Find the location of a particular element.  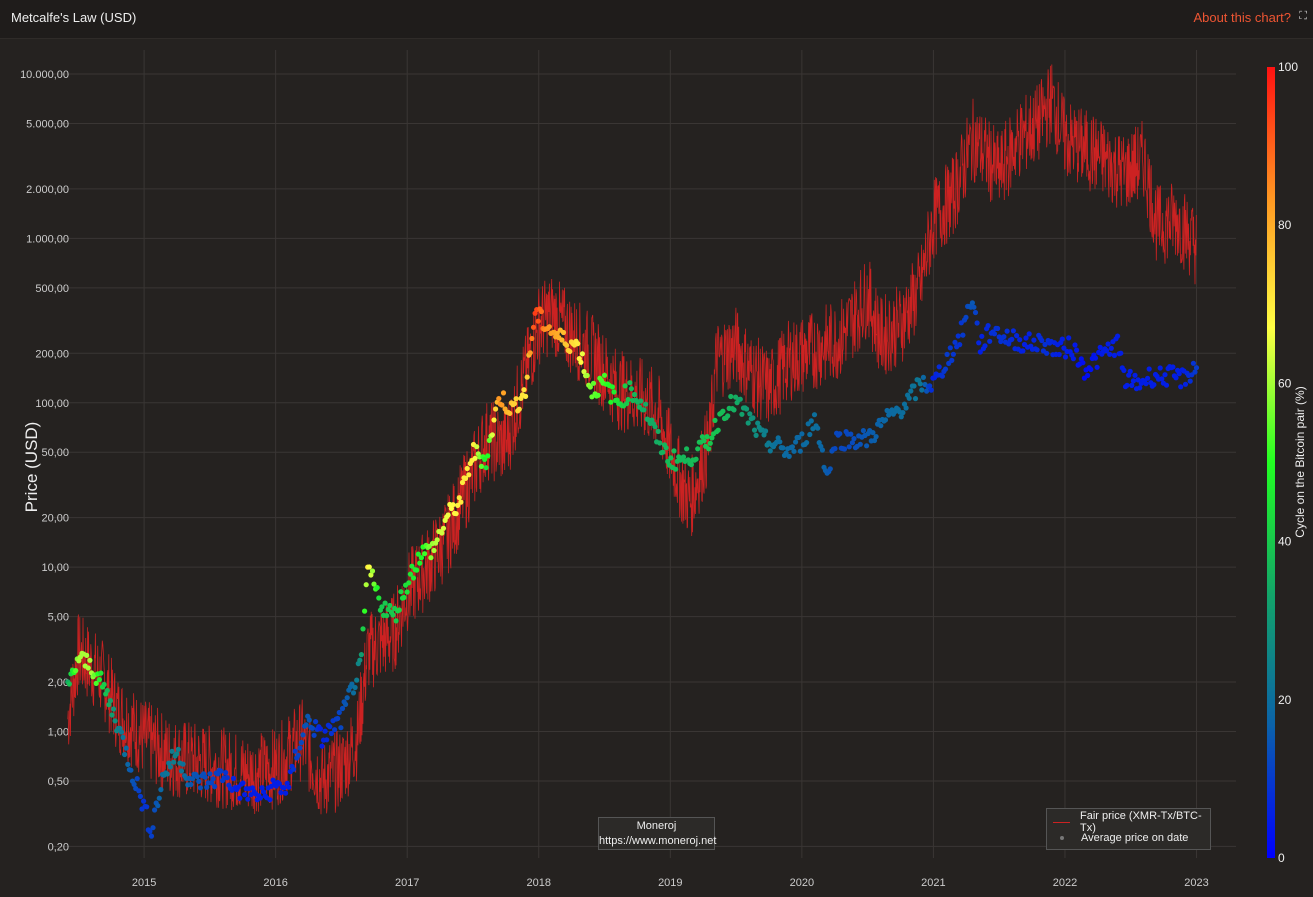

legend-line-swatch is located at coordinates (1062, 822).